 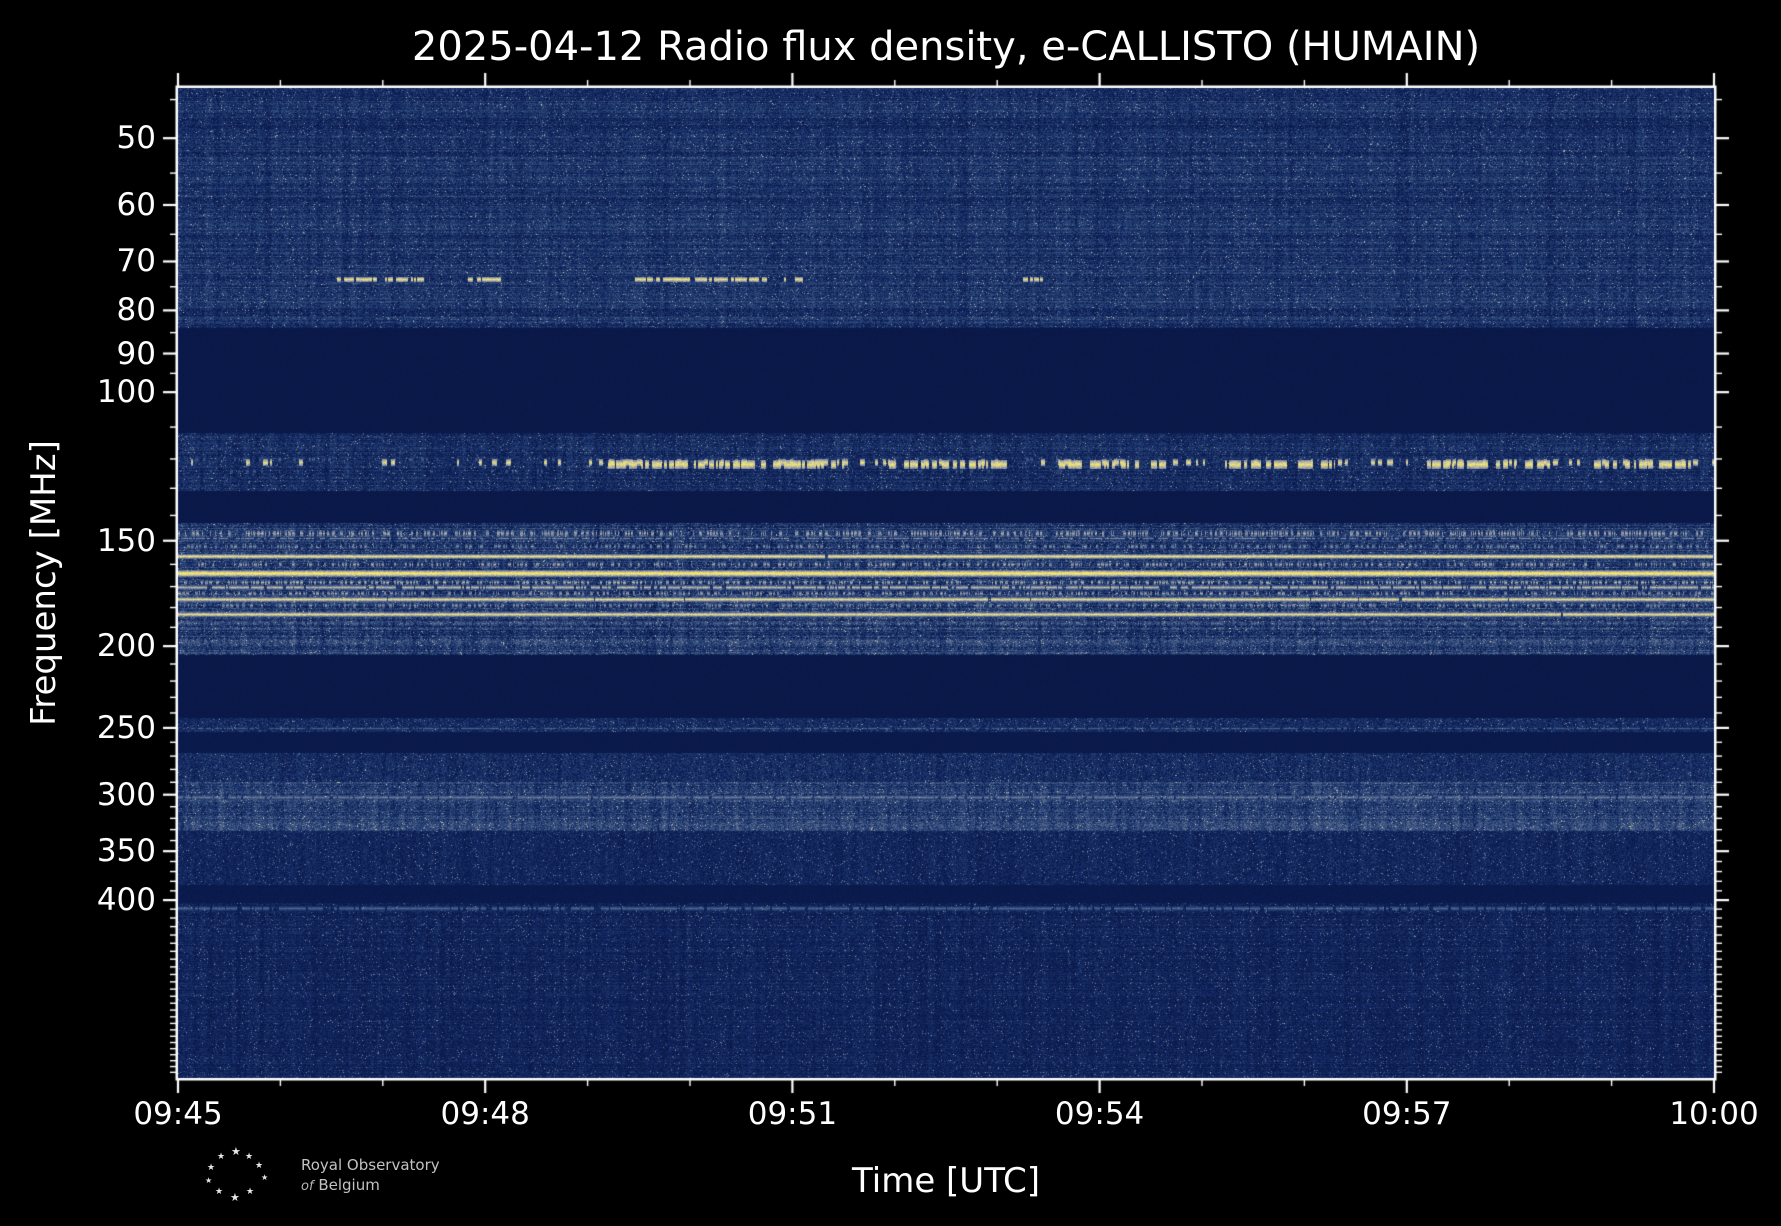 I want to click on rob-logo-text-line2: of Belgium, so click(x=370, y=1185).